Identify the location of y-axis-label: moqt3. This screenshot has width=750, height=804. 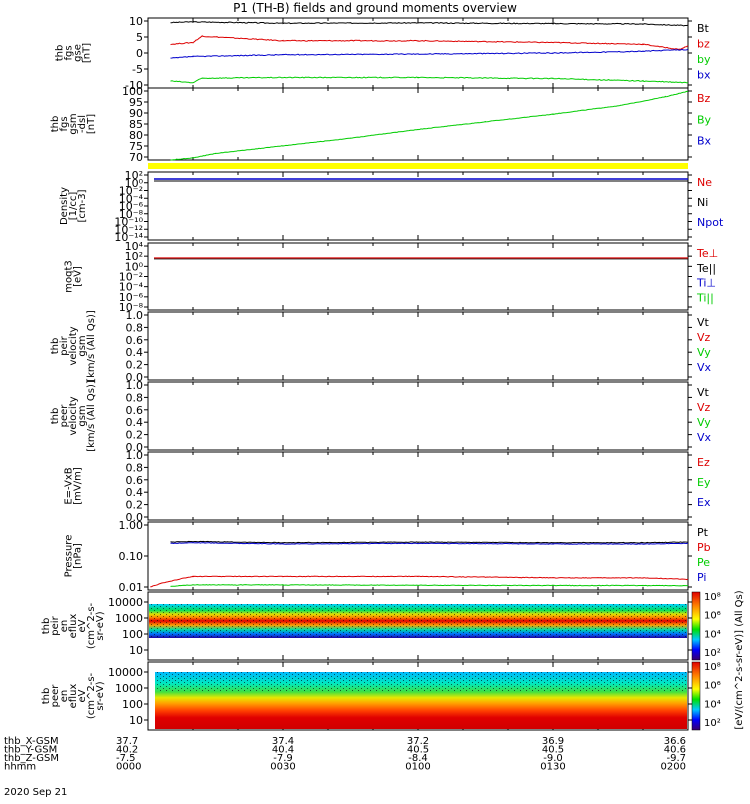
(69, 276).